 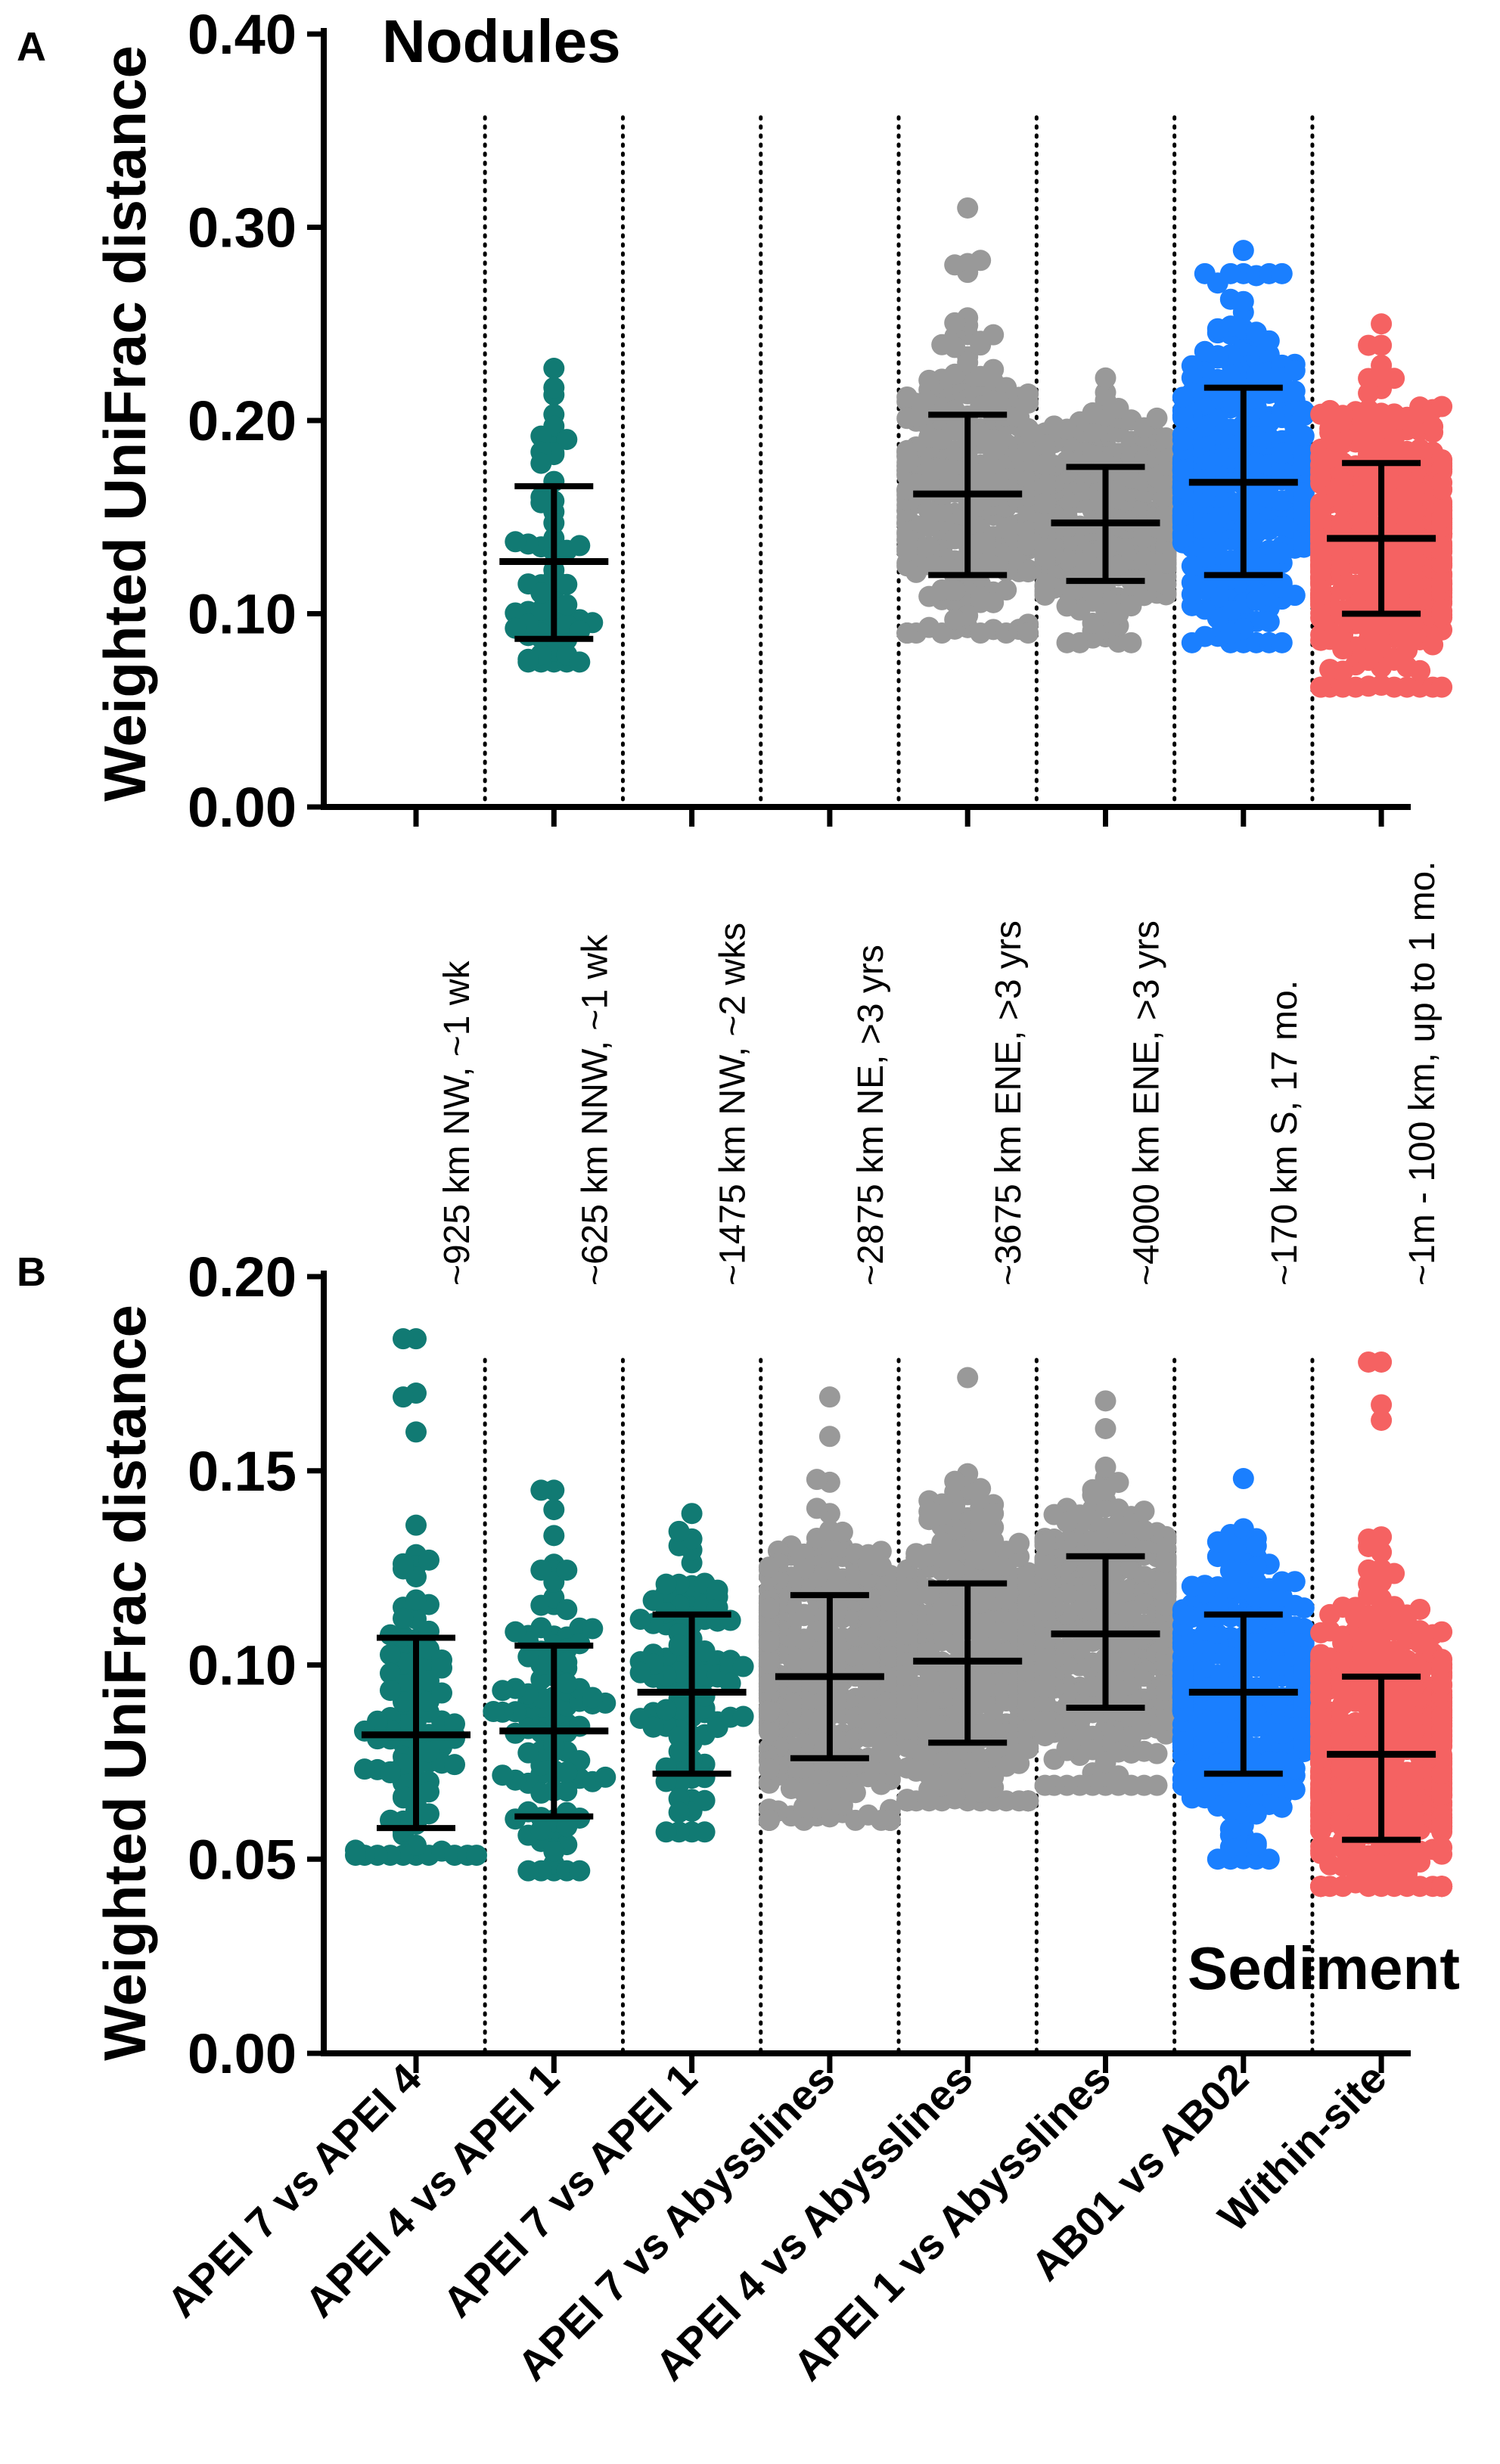 I want to click on panel-a-y-tick-label: 0.40, so click(x=242, y=34).